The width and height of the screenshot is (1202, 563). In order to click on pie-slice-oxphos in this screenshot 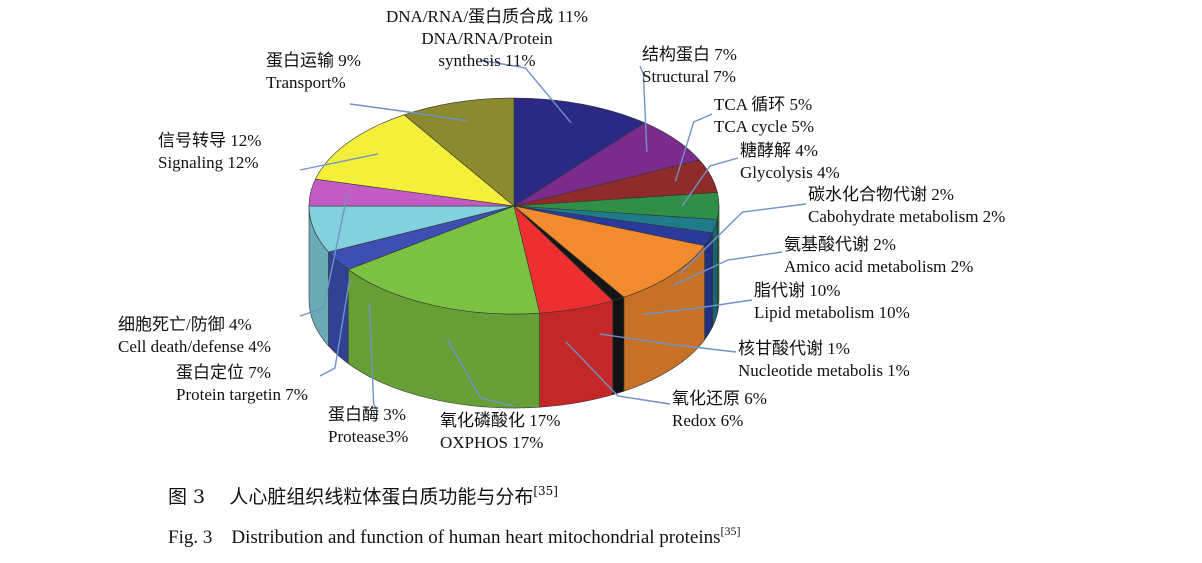, I will do `click(444, 260)`.